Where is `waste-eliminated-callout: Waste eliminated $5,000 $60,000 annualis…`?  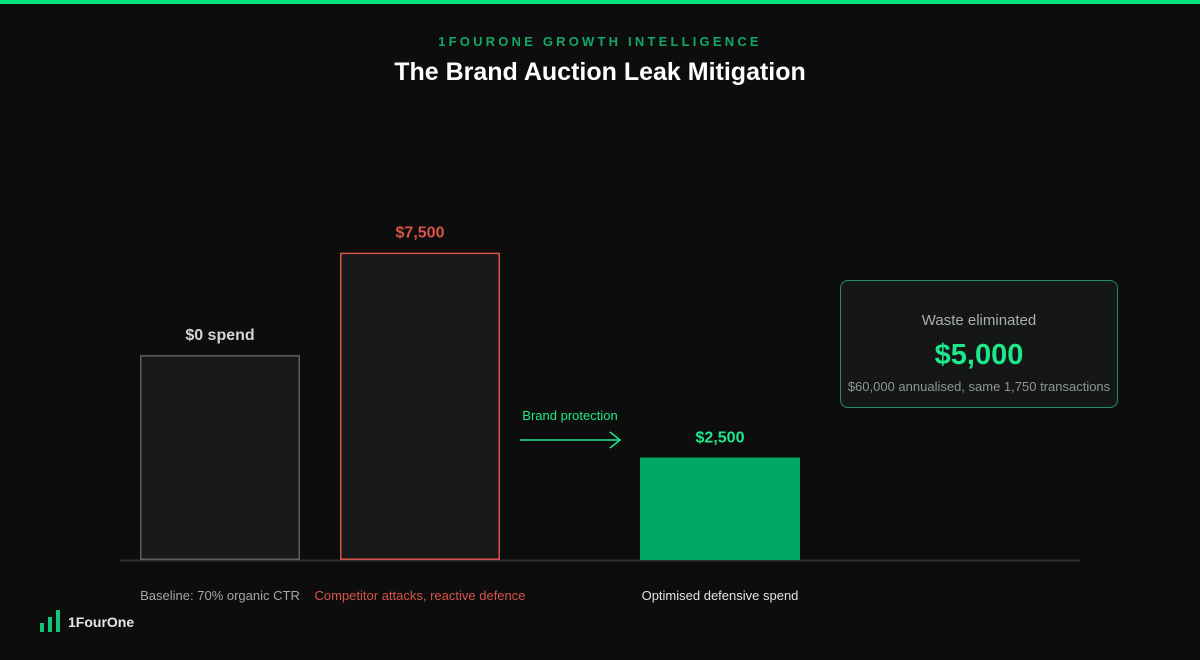 waste-eliminated-callout: Waste eliminated $5,000 $60,000 annualis… is located at coordinates (979, 344).